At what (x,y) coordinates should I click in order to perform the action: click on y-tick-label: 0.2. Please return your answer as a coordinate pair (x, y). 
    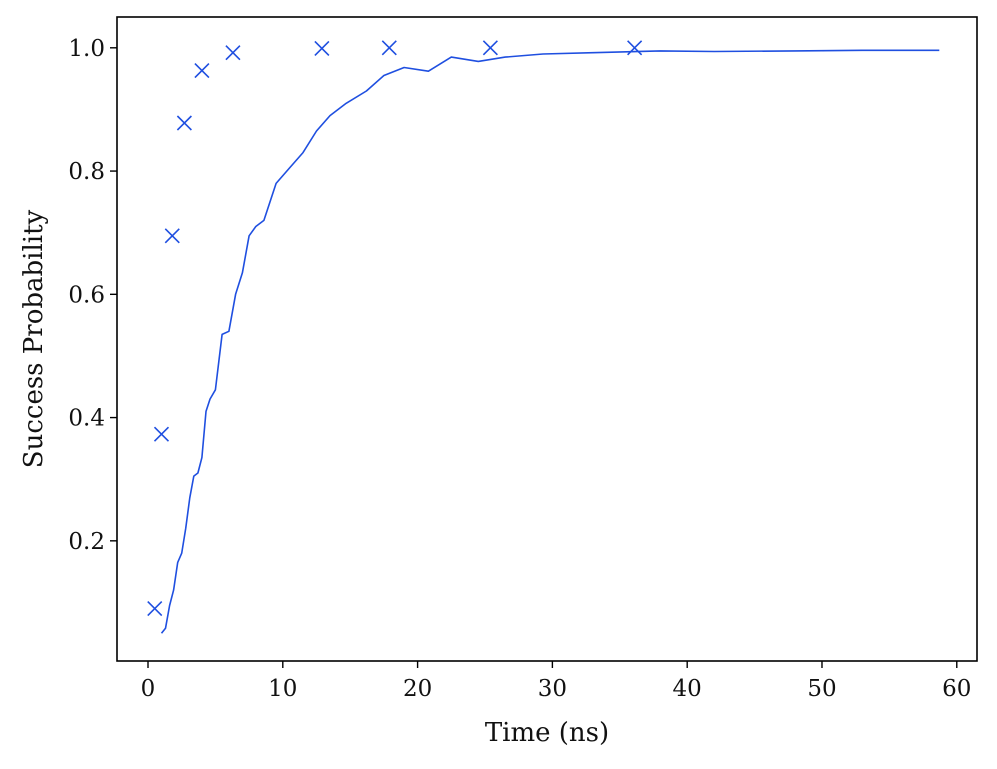
    Looking at the image, I should click on (86, 542).